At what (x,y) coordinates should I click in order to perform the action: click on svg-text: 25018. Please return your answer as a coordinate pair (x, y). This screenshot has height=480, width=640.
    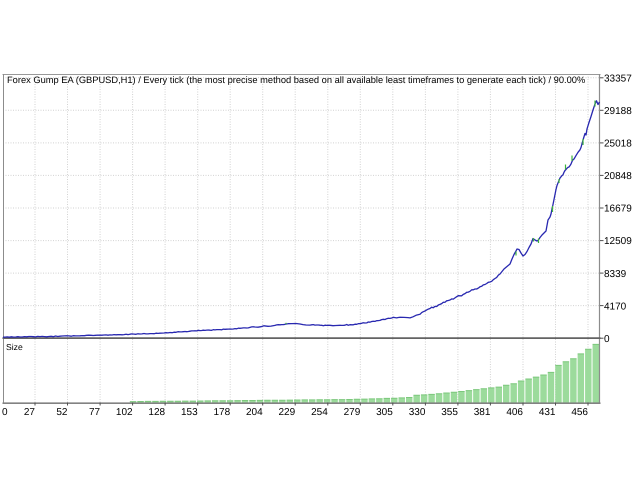
    Looking at the image, I should click on (618, 144).